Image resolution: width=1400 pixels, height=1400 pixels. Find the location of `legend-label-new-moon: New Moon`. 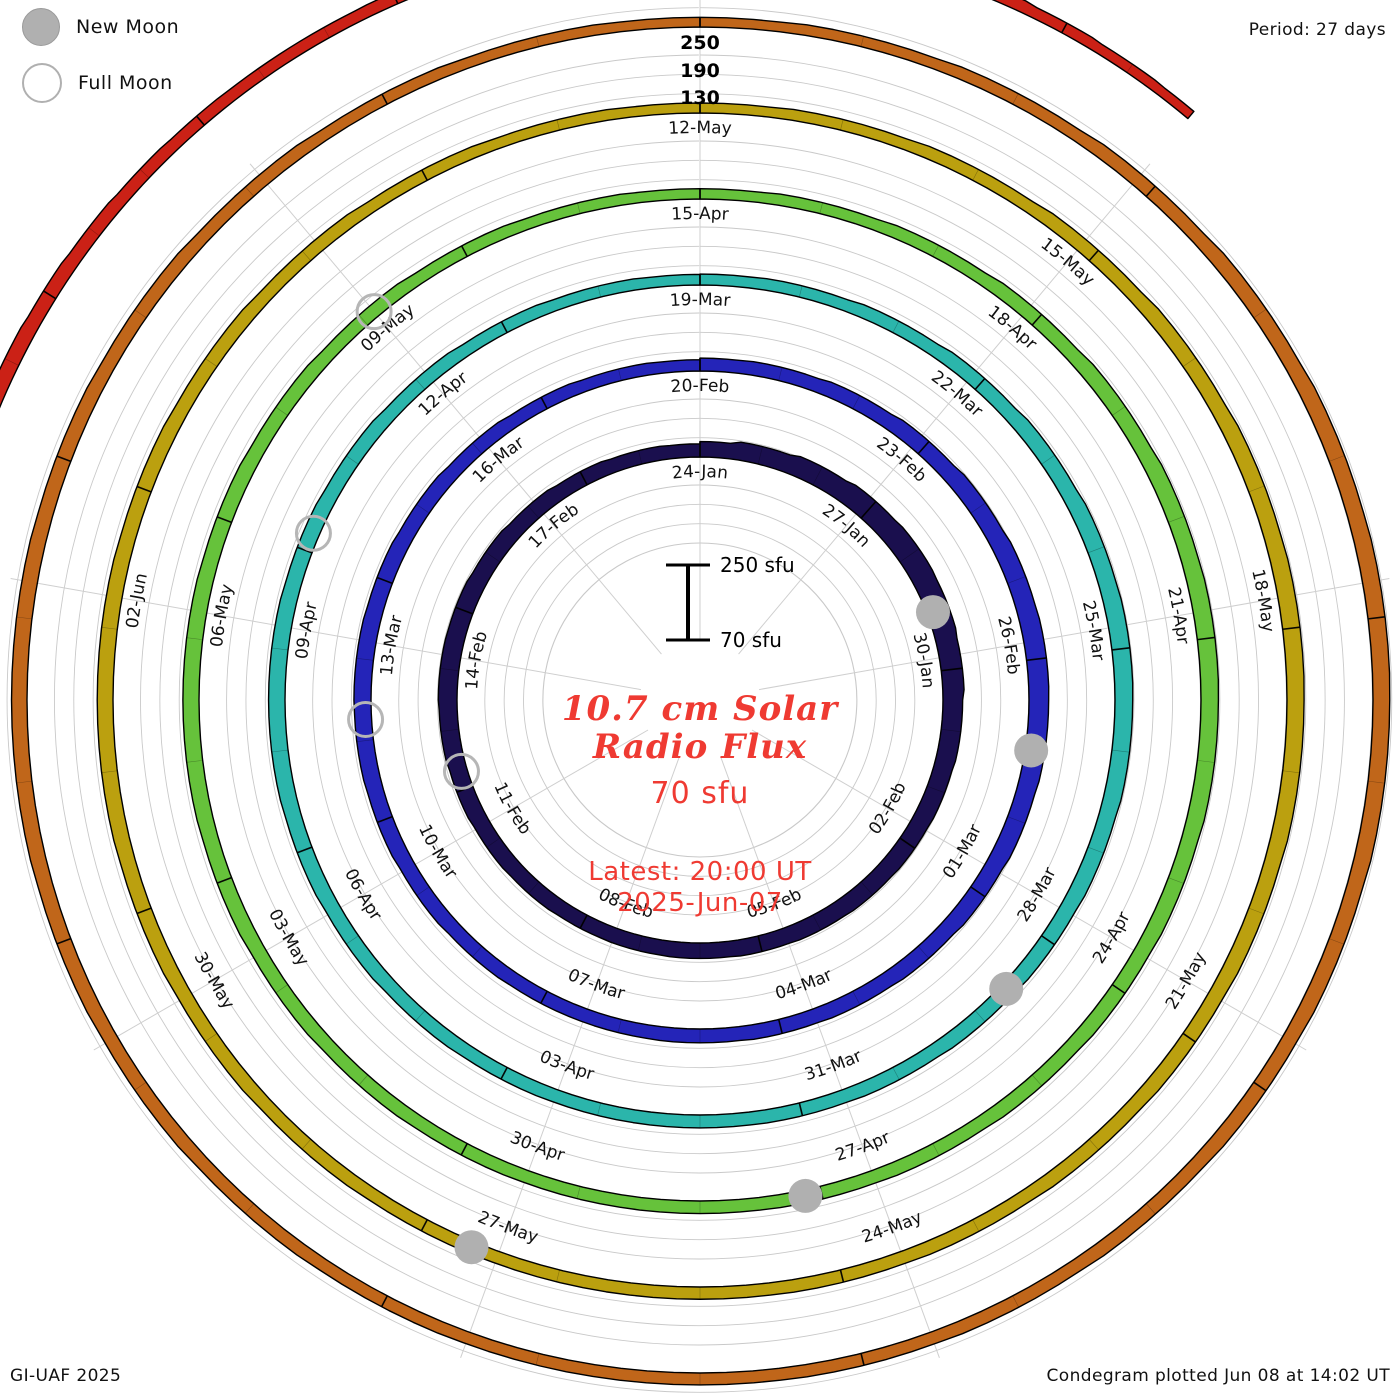

legend-label-new-moon: New Moon is located at coordinates (128, 27).